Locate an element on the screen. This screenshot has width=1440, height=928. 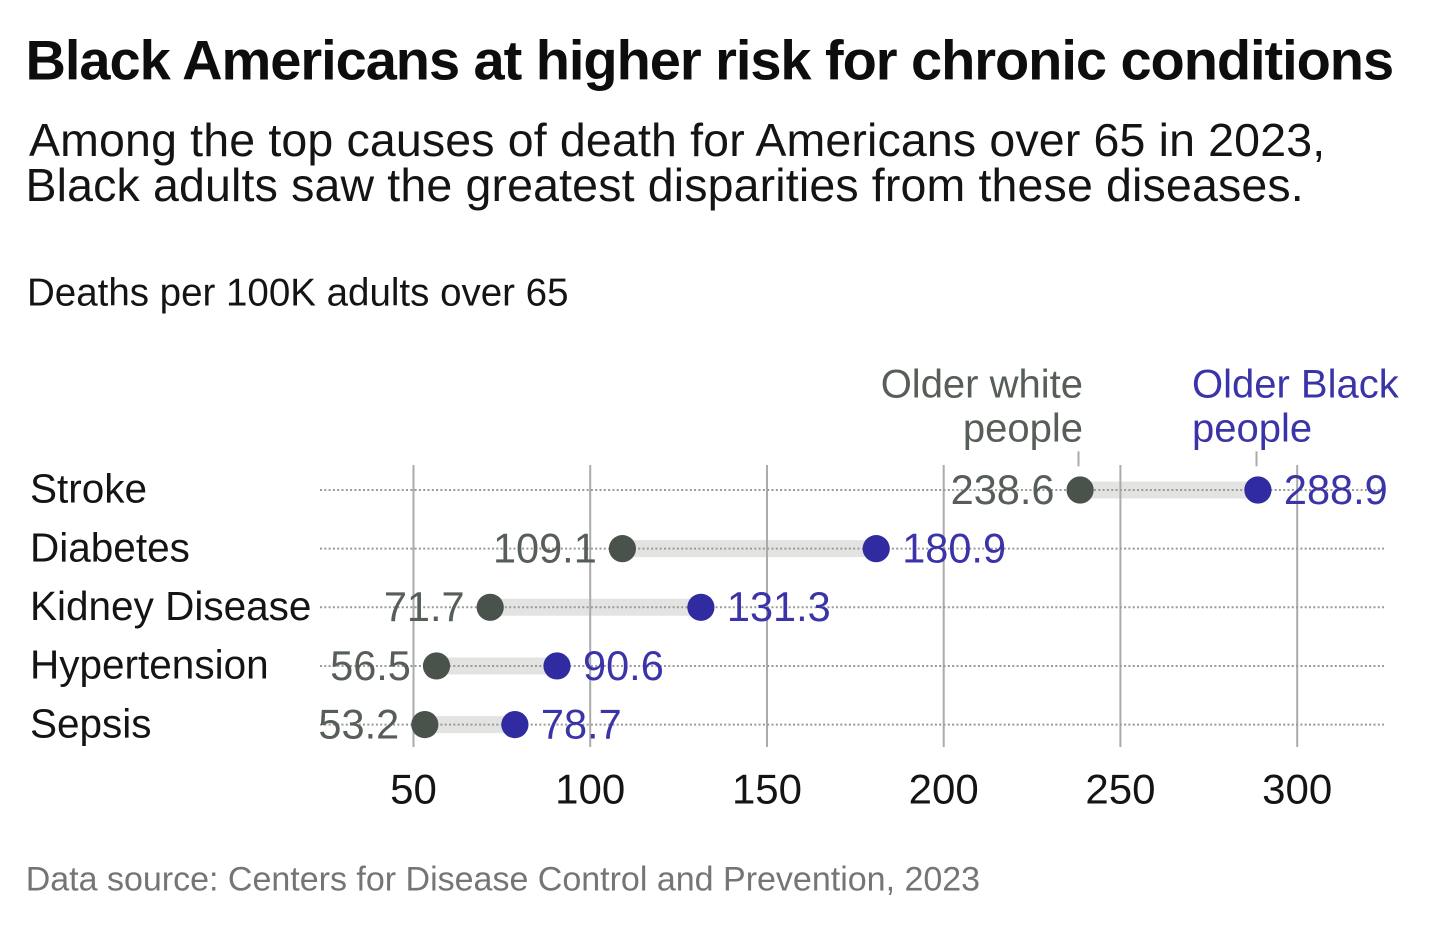
svg-text: Deaths per 100K adults over 65 is located at coordinates (297, 292).